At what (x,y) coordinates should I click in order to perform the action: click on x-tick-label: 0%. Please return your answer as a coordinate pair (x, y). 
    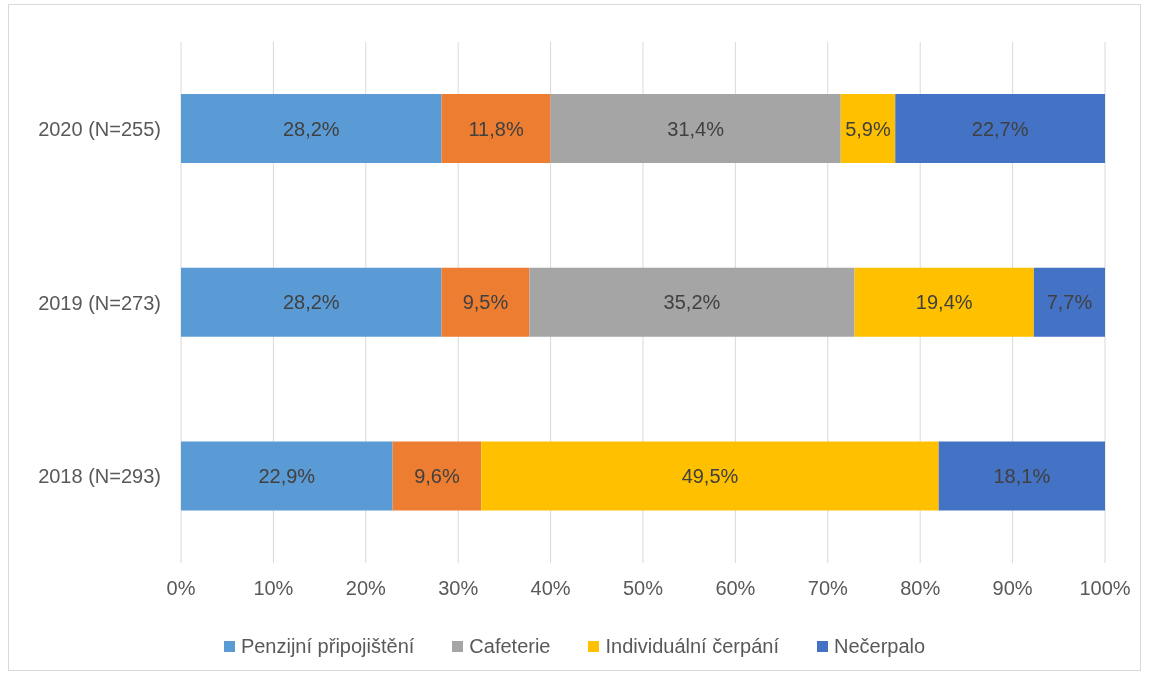
    Looking at the image, I should click on (181, 588).